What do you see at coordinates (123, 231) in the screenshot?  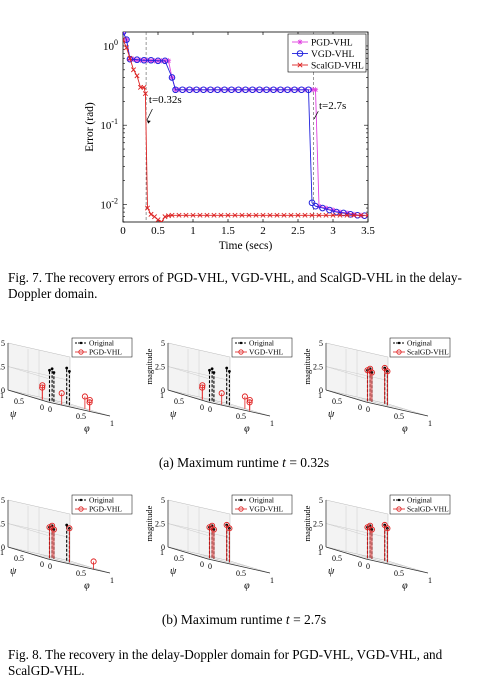 I see `x-tick-label: 0` at bounding box center [123, 231].